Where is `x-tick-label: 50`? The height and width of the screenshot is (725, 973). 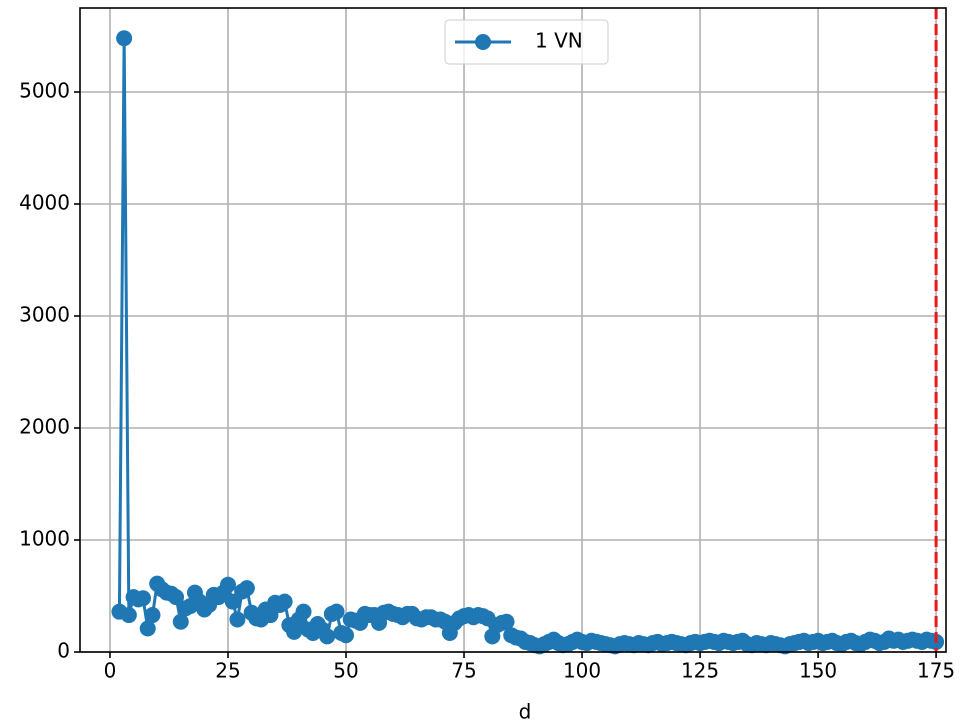
x-tick-label: 50 is located at coordinates (345, 671).